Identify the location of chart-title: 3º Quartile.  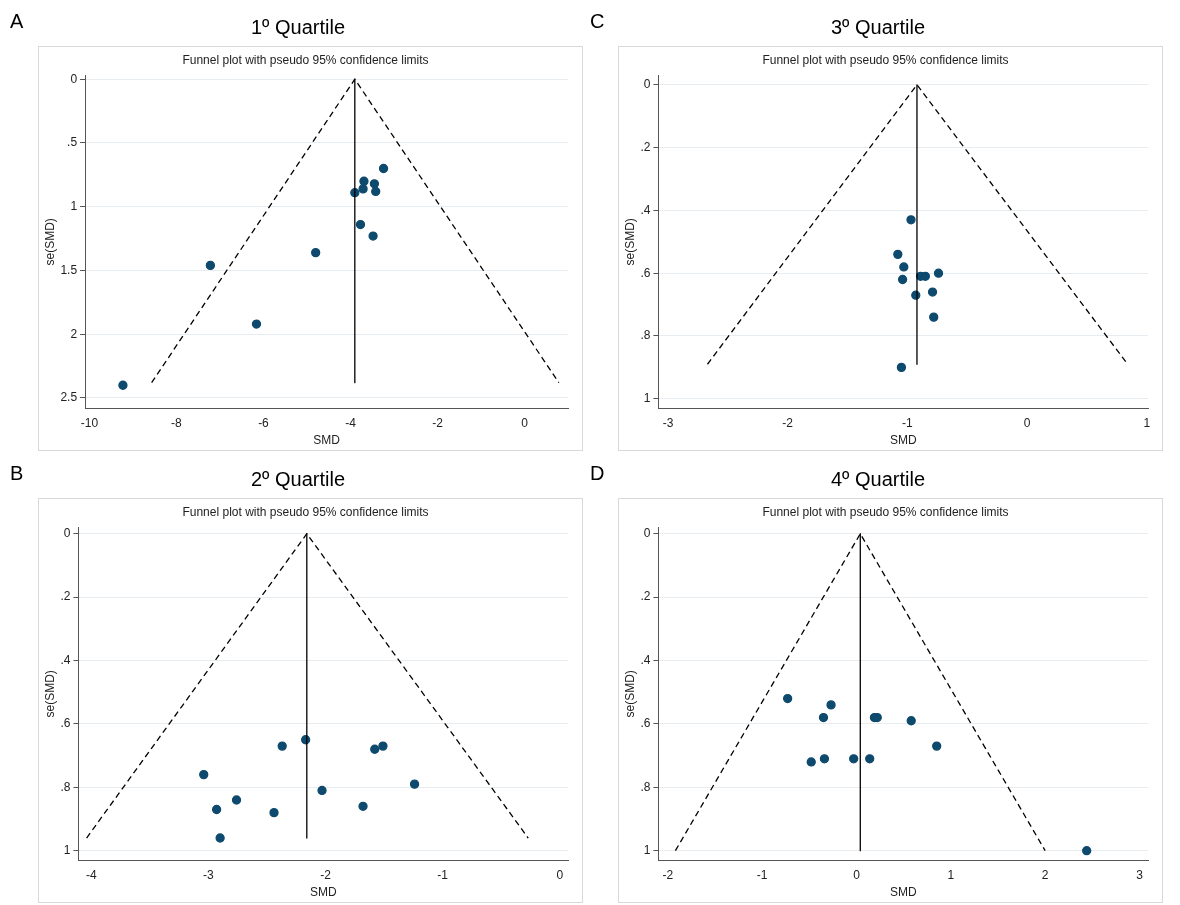
(877, 27).